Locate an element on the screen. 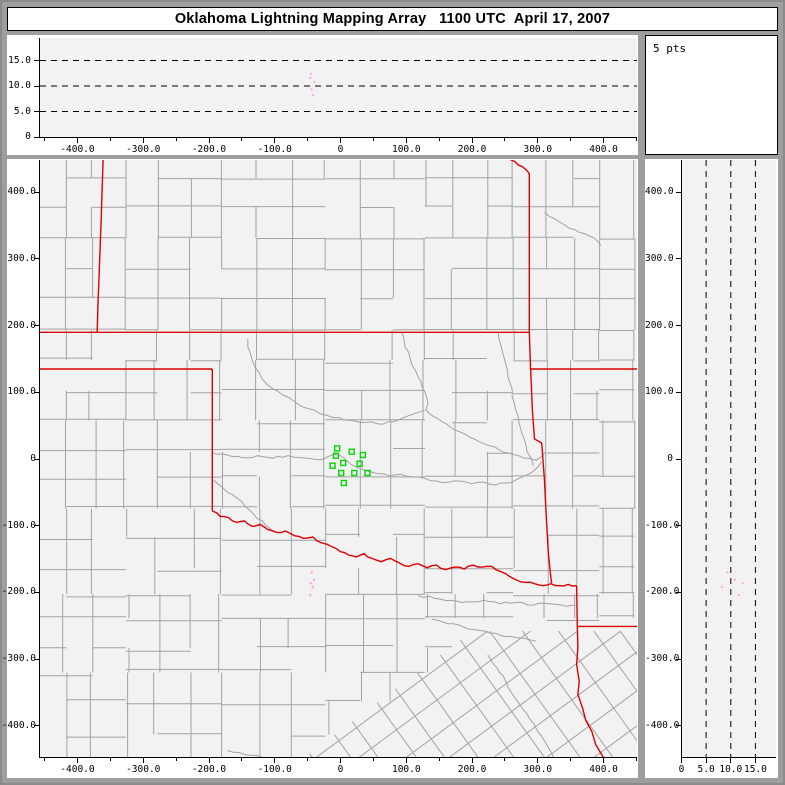  y-axis-tick-label: 100.0 is located at coordinates (659, 392).